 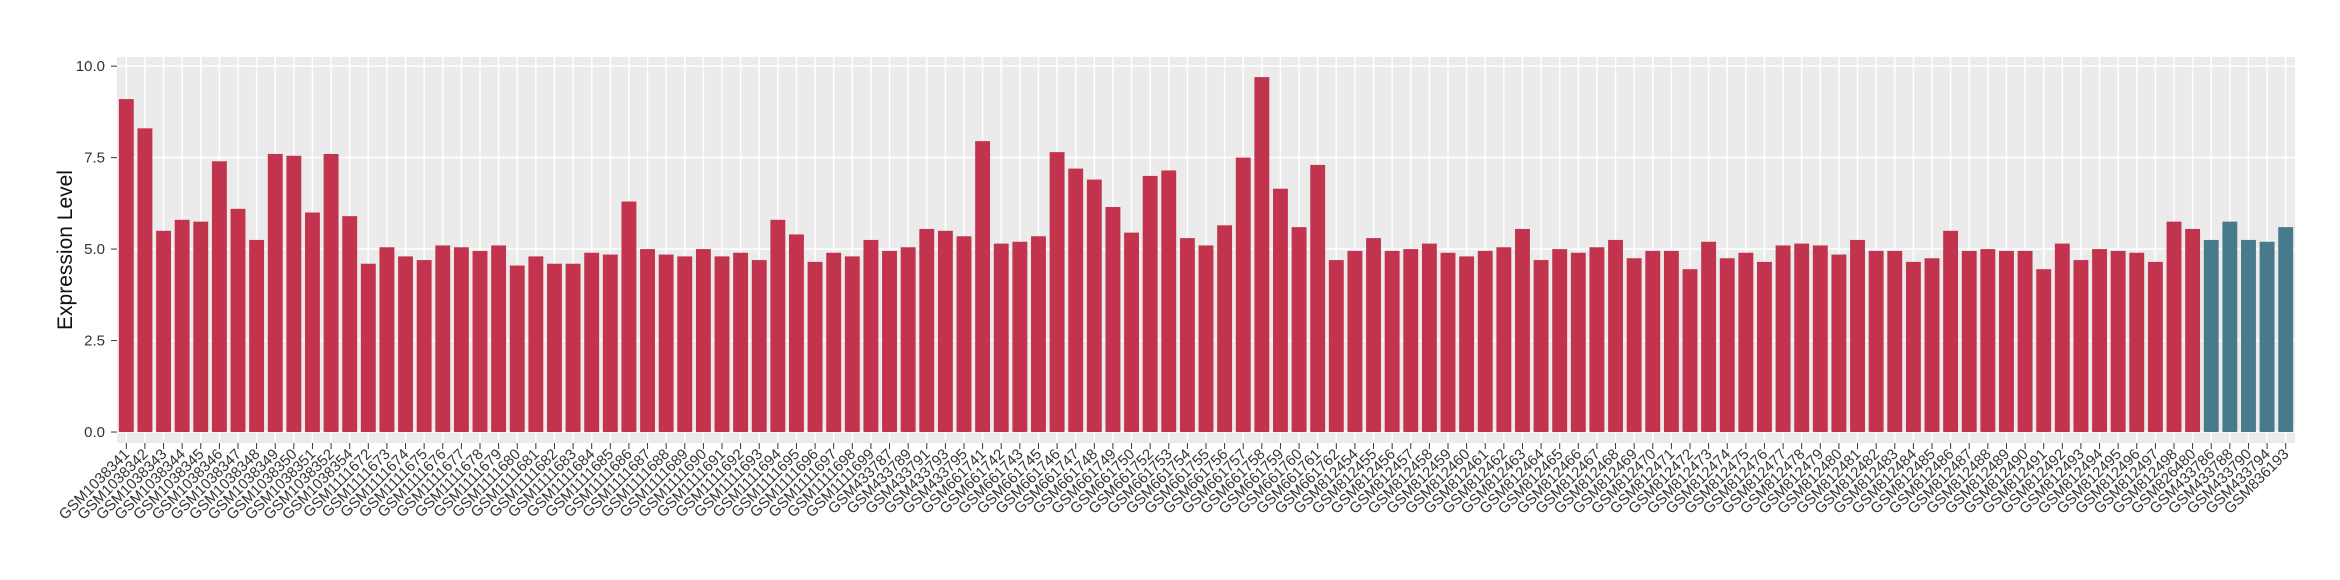 What do you see at coordinates (94, 158) in the screenshot?
I see `y-tick-label: 7.5` at bounding box center [94, 158].